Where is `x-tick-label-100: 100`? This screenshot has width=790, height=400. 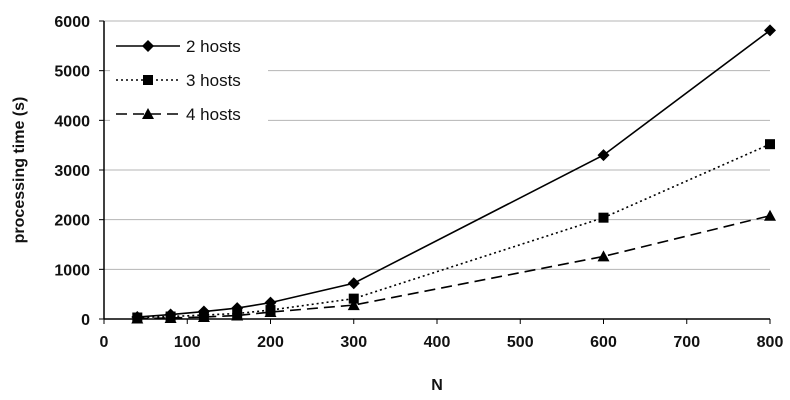
x-tick-label-100: 100 is located at coordinates (187, 342).